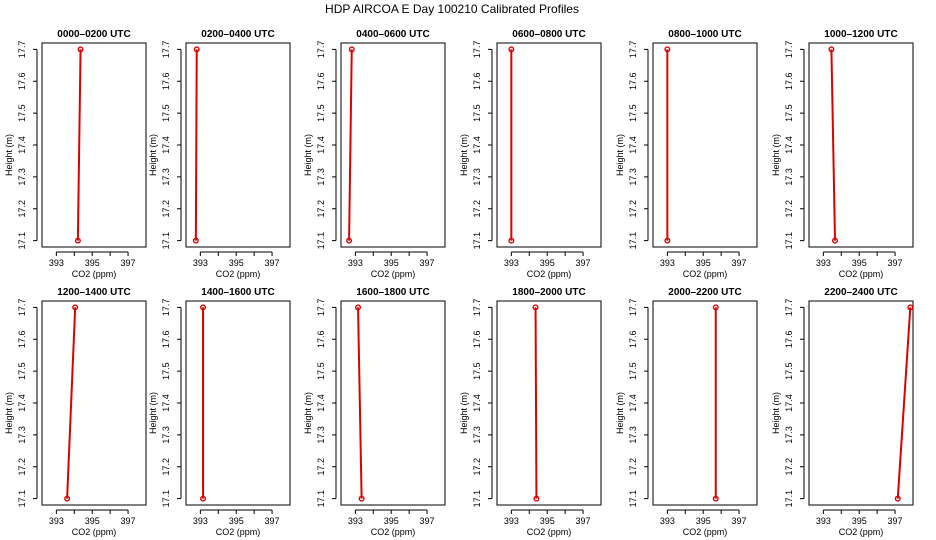 This screenshot has height=540, width=936. Describe the element at coordinates (548, 34) in the screenshot. I see `panel-title: 0600–0800 UTC` at that location.